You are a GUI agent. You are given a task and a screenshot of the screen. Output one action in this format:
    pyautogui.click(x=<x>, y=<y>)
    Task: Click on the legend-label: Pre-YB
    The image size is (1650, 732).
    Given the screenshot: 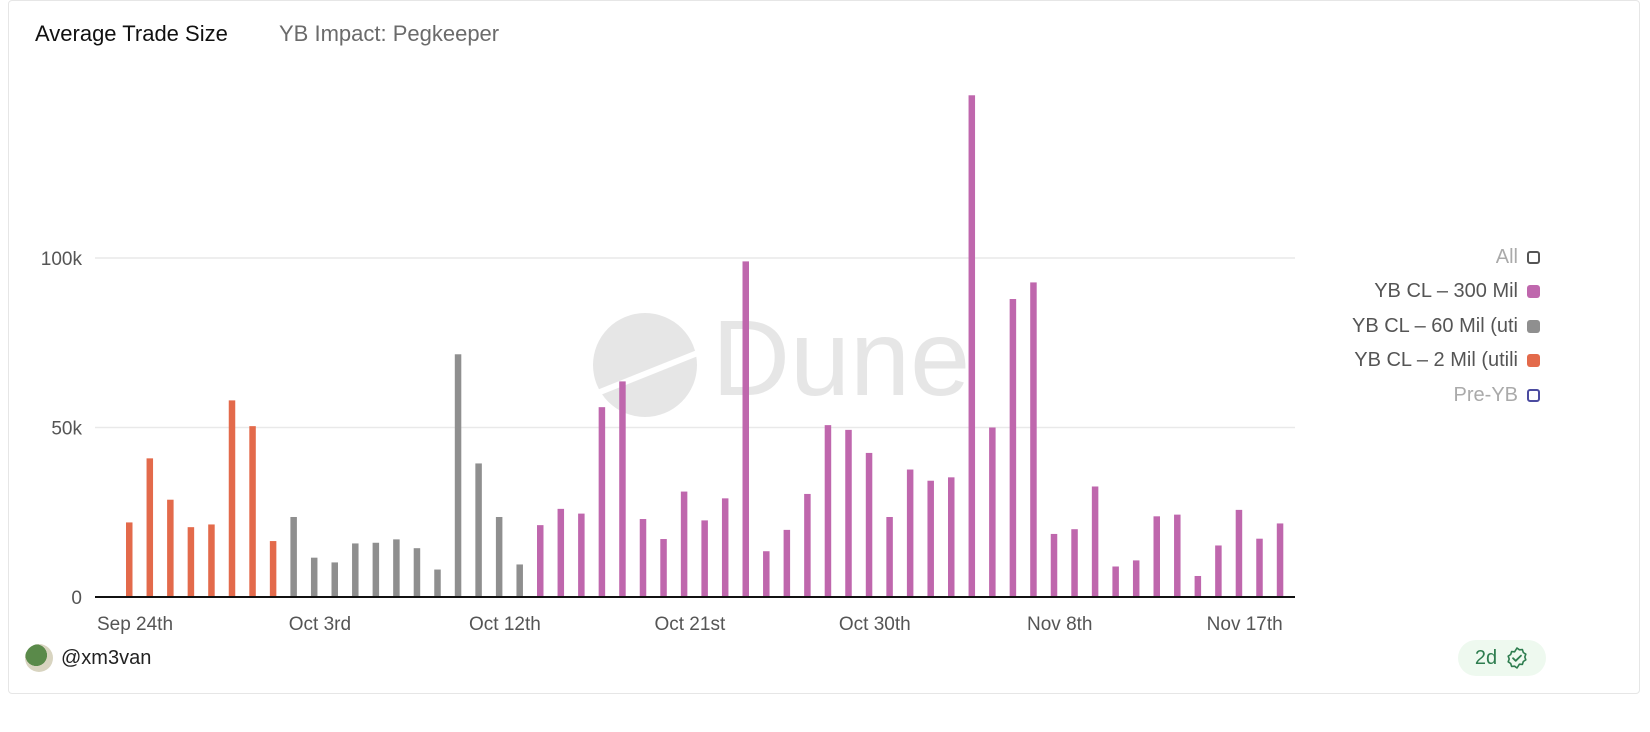 What is the action you would take?
    pyautogui.click(x=1485, y=394)
    